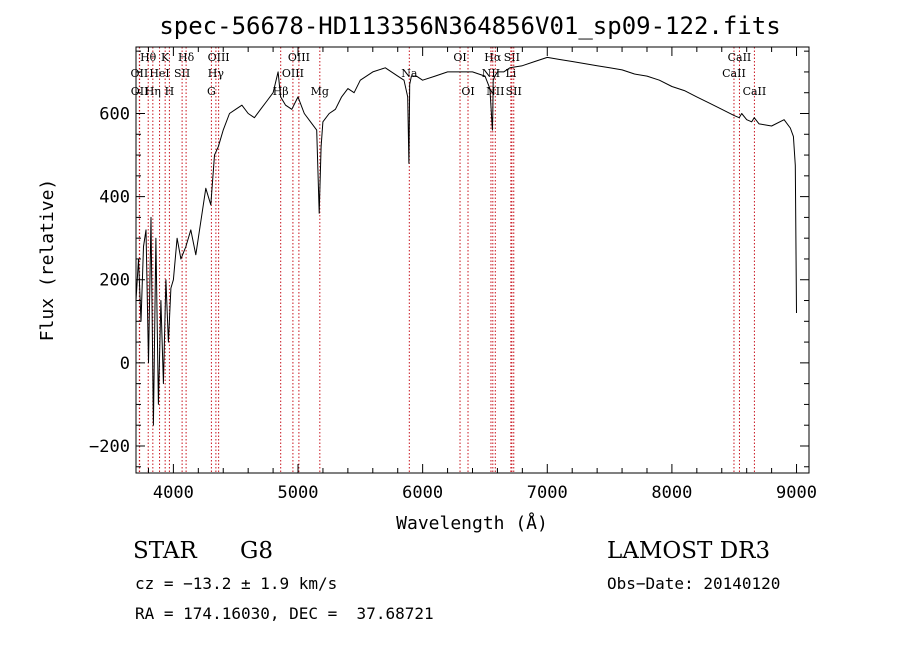 This screenshot has width=900, height=649. Describe the element at coordinates (734, 73) in the screenshot. I see `marker-label-26: CaII` at that location.